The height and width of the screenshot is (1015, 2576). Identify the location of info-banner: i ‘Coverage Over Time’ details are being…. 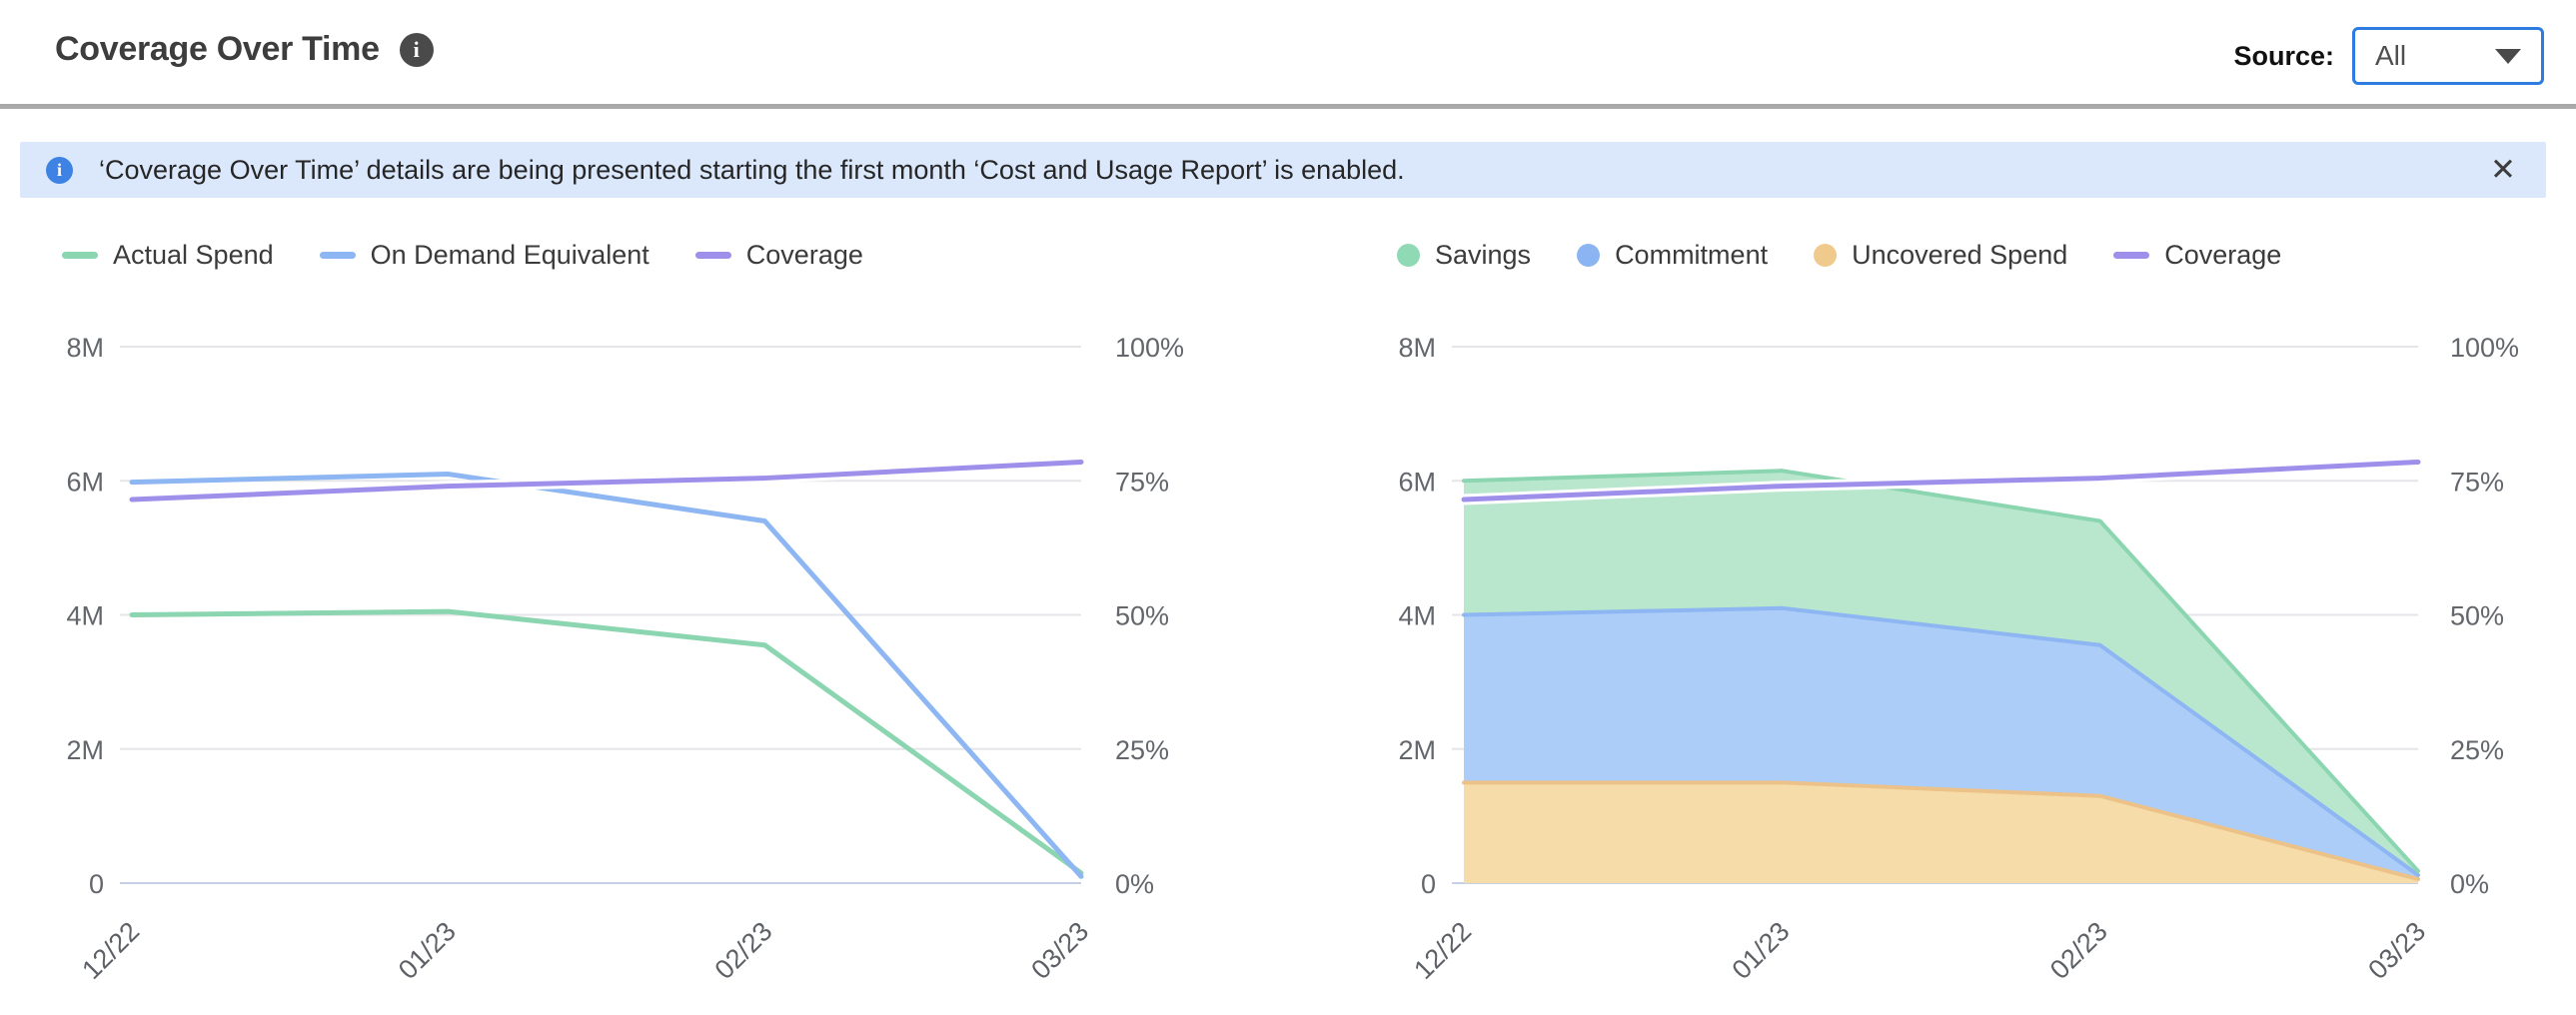
(1283, 170).